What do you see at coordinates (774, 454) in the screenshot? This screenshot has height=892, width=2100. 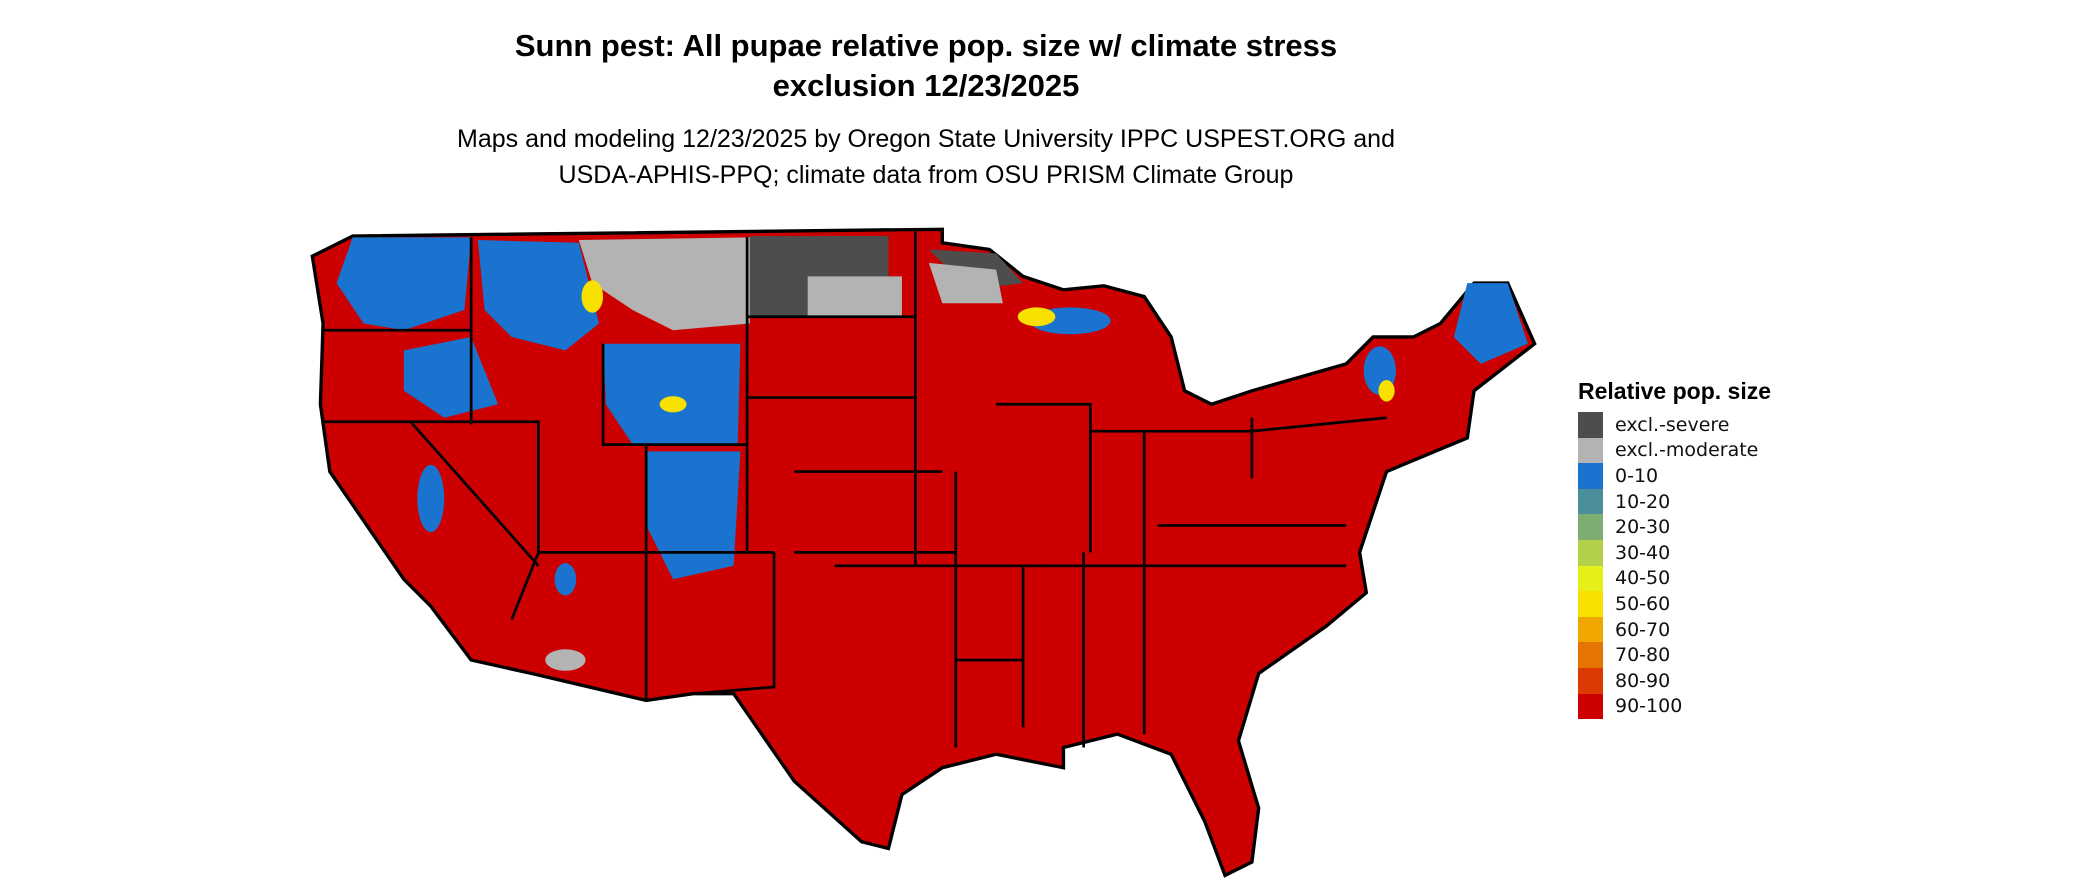 I see `exclusion-moderate-patches` at bounding box center [774, 454].